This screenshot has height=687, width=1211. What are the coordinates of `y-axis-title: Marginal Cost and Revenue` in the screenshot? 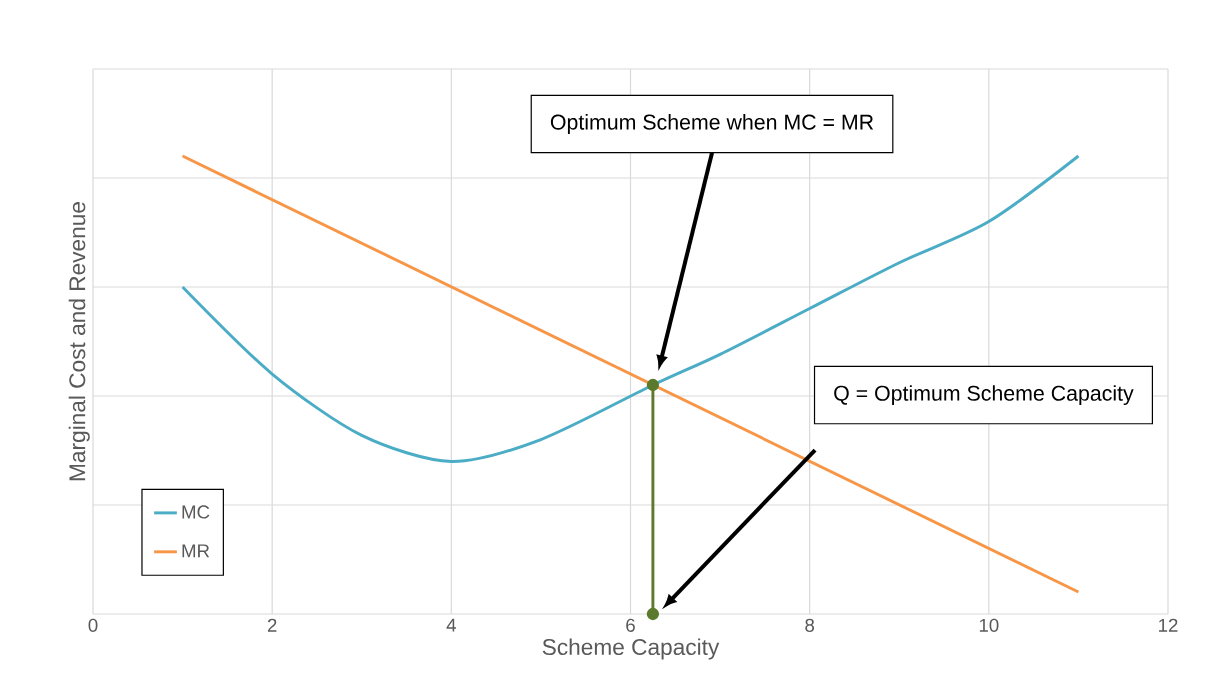 It's located at (79, 341).